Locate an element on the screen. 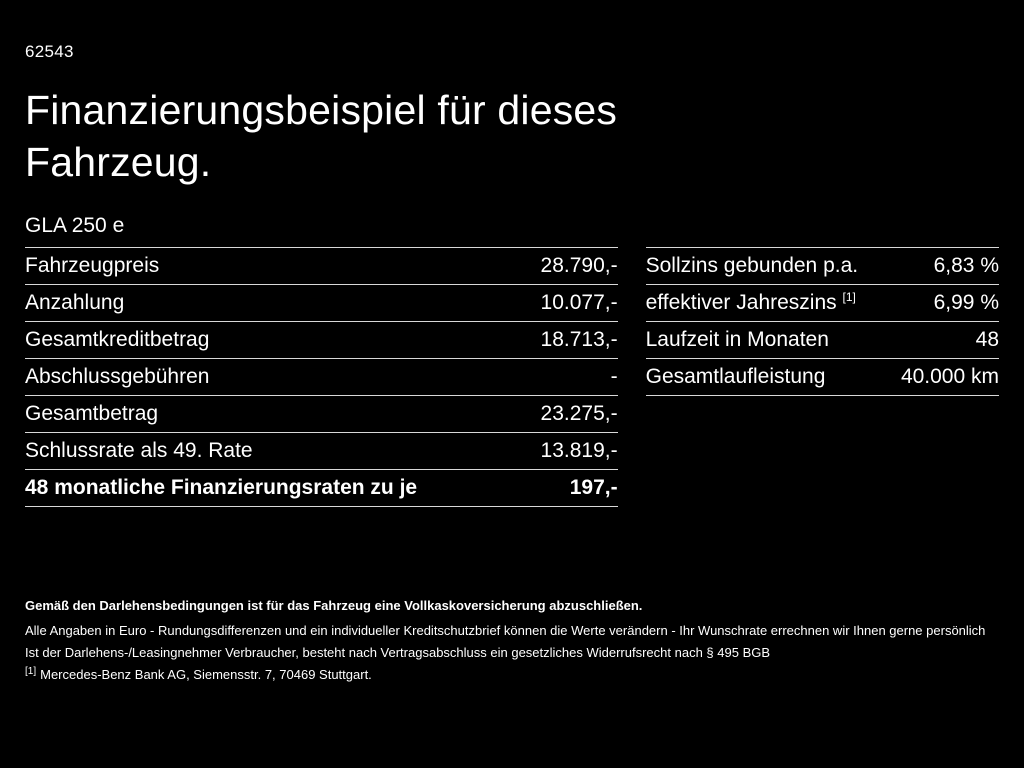  row-value: 23.275,- is located at coordinates (579, 413).